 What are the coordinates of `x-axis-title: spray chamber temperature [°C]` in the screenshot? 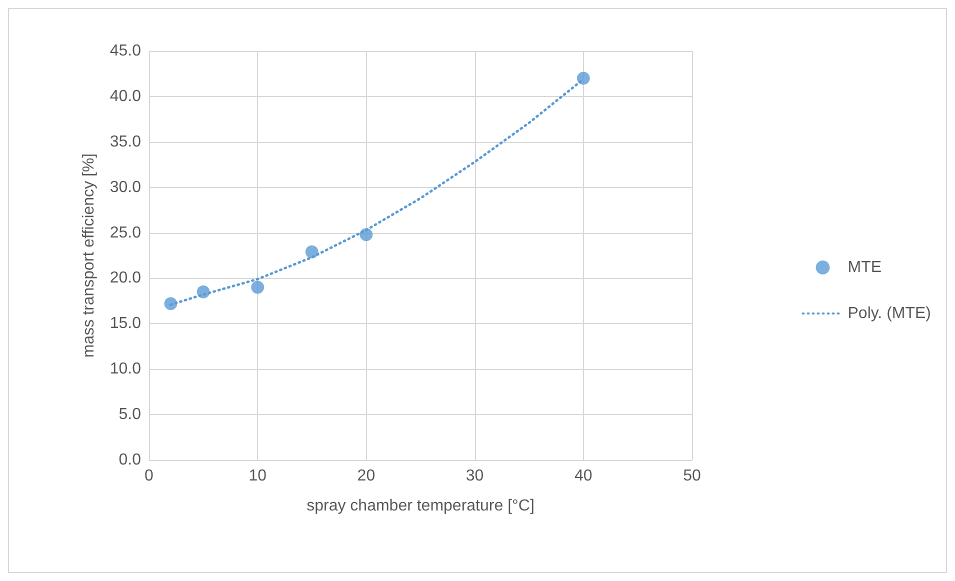 It's located at (420, 506).